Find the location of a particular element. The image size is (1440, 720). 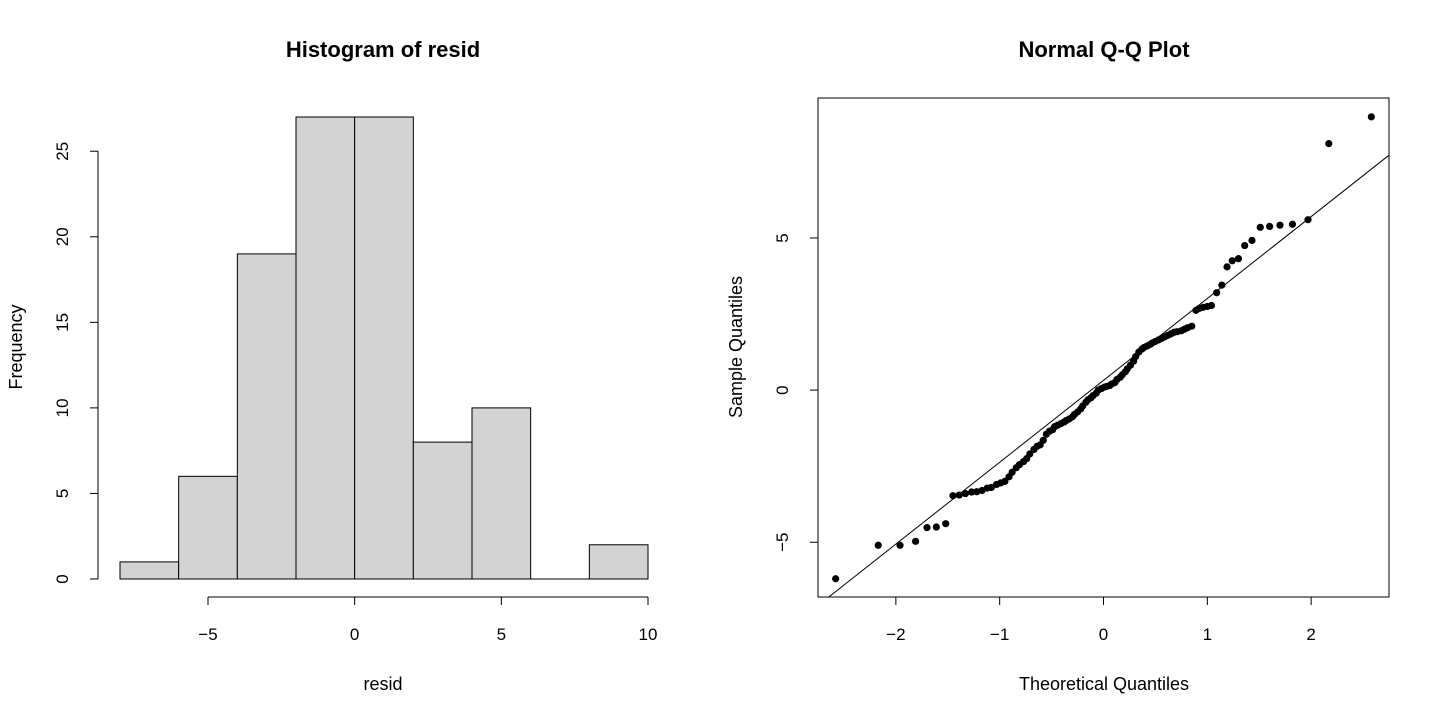

histogram-y-label: Frequency is located at coordinates (16, 346).